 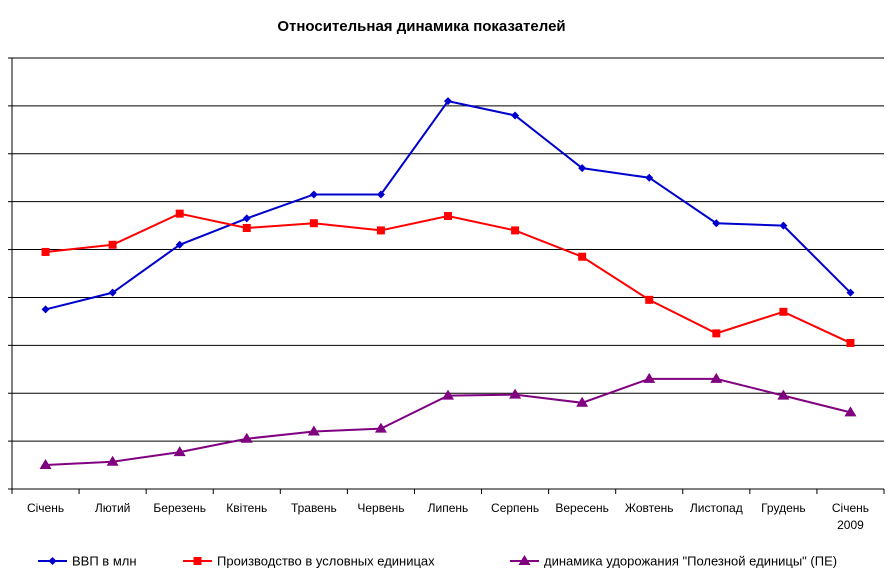 I want to click on x-tick-label: Лютий, so click(x=113, y=508).